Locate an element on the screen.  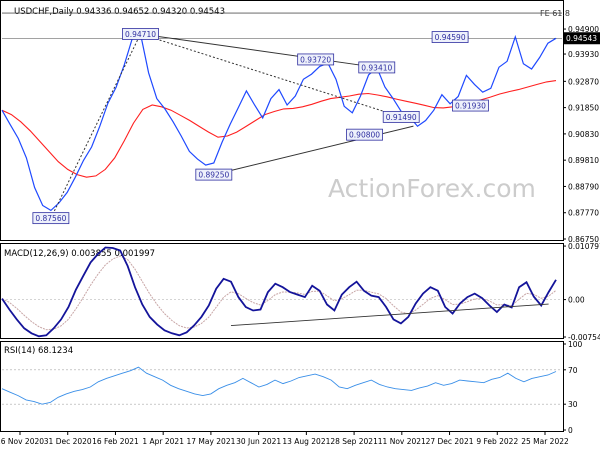
rsi-y-tick-label: 30 is located at coordinates (573, 404).